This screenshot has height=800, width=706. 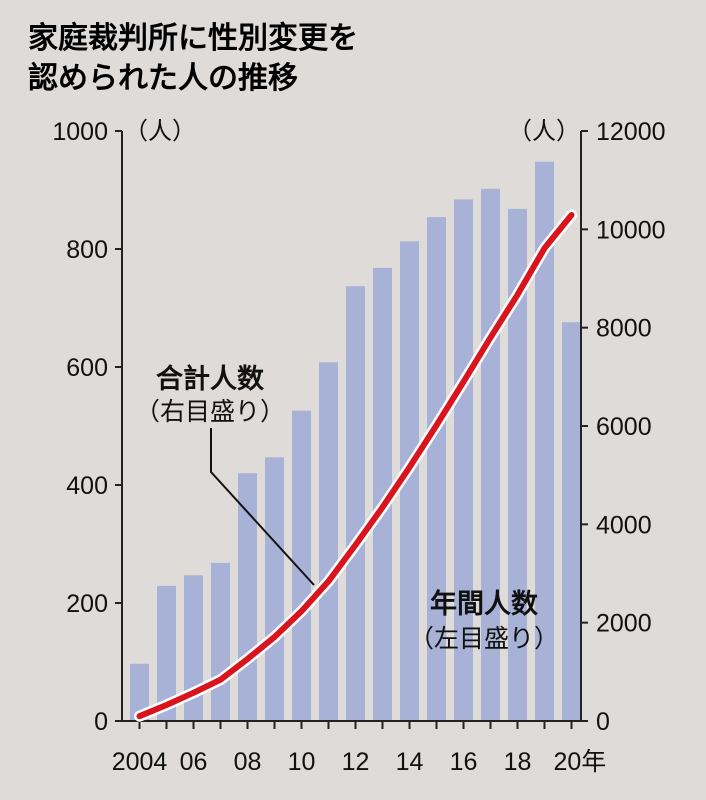 I want to click on bar-2005, so click(x=166, y=653).